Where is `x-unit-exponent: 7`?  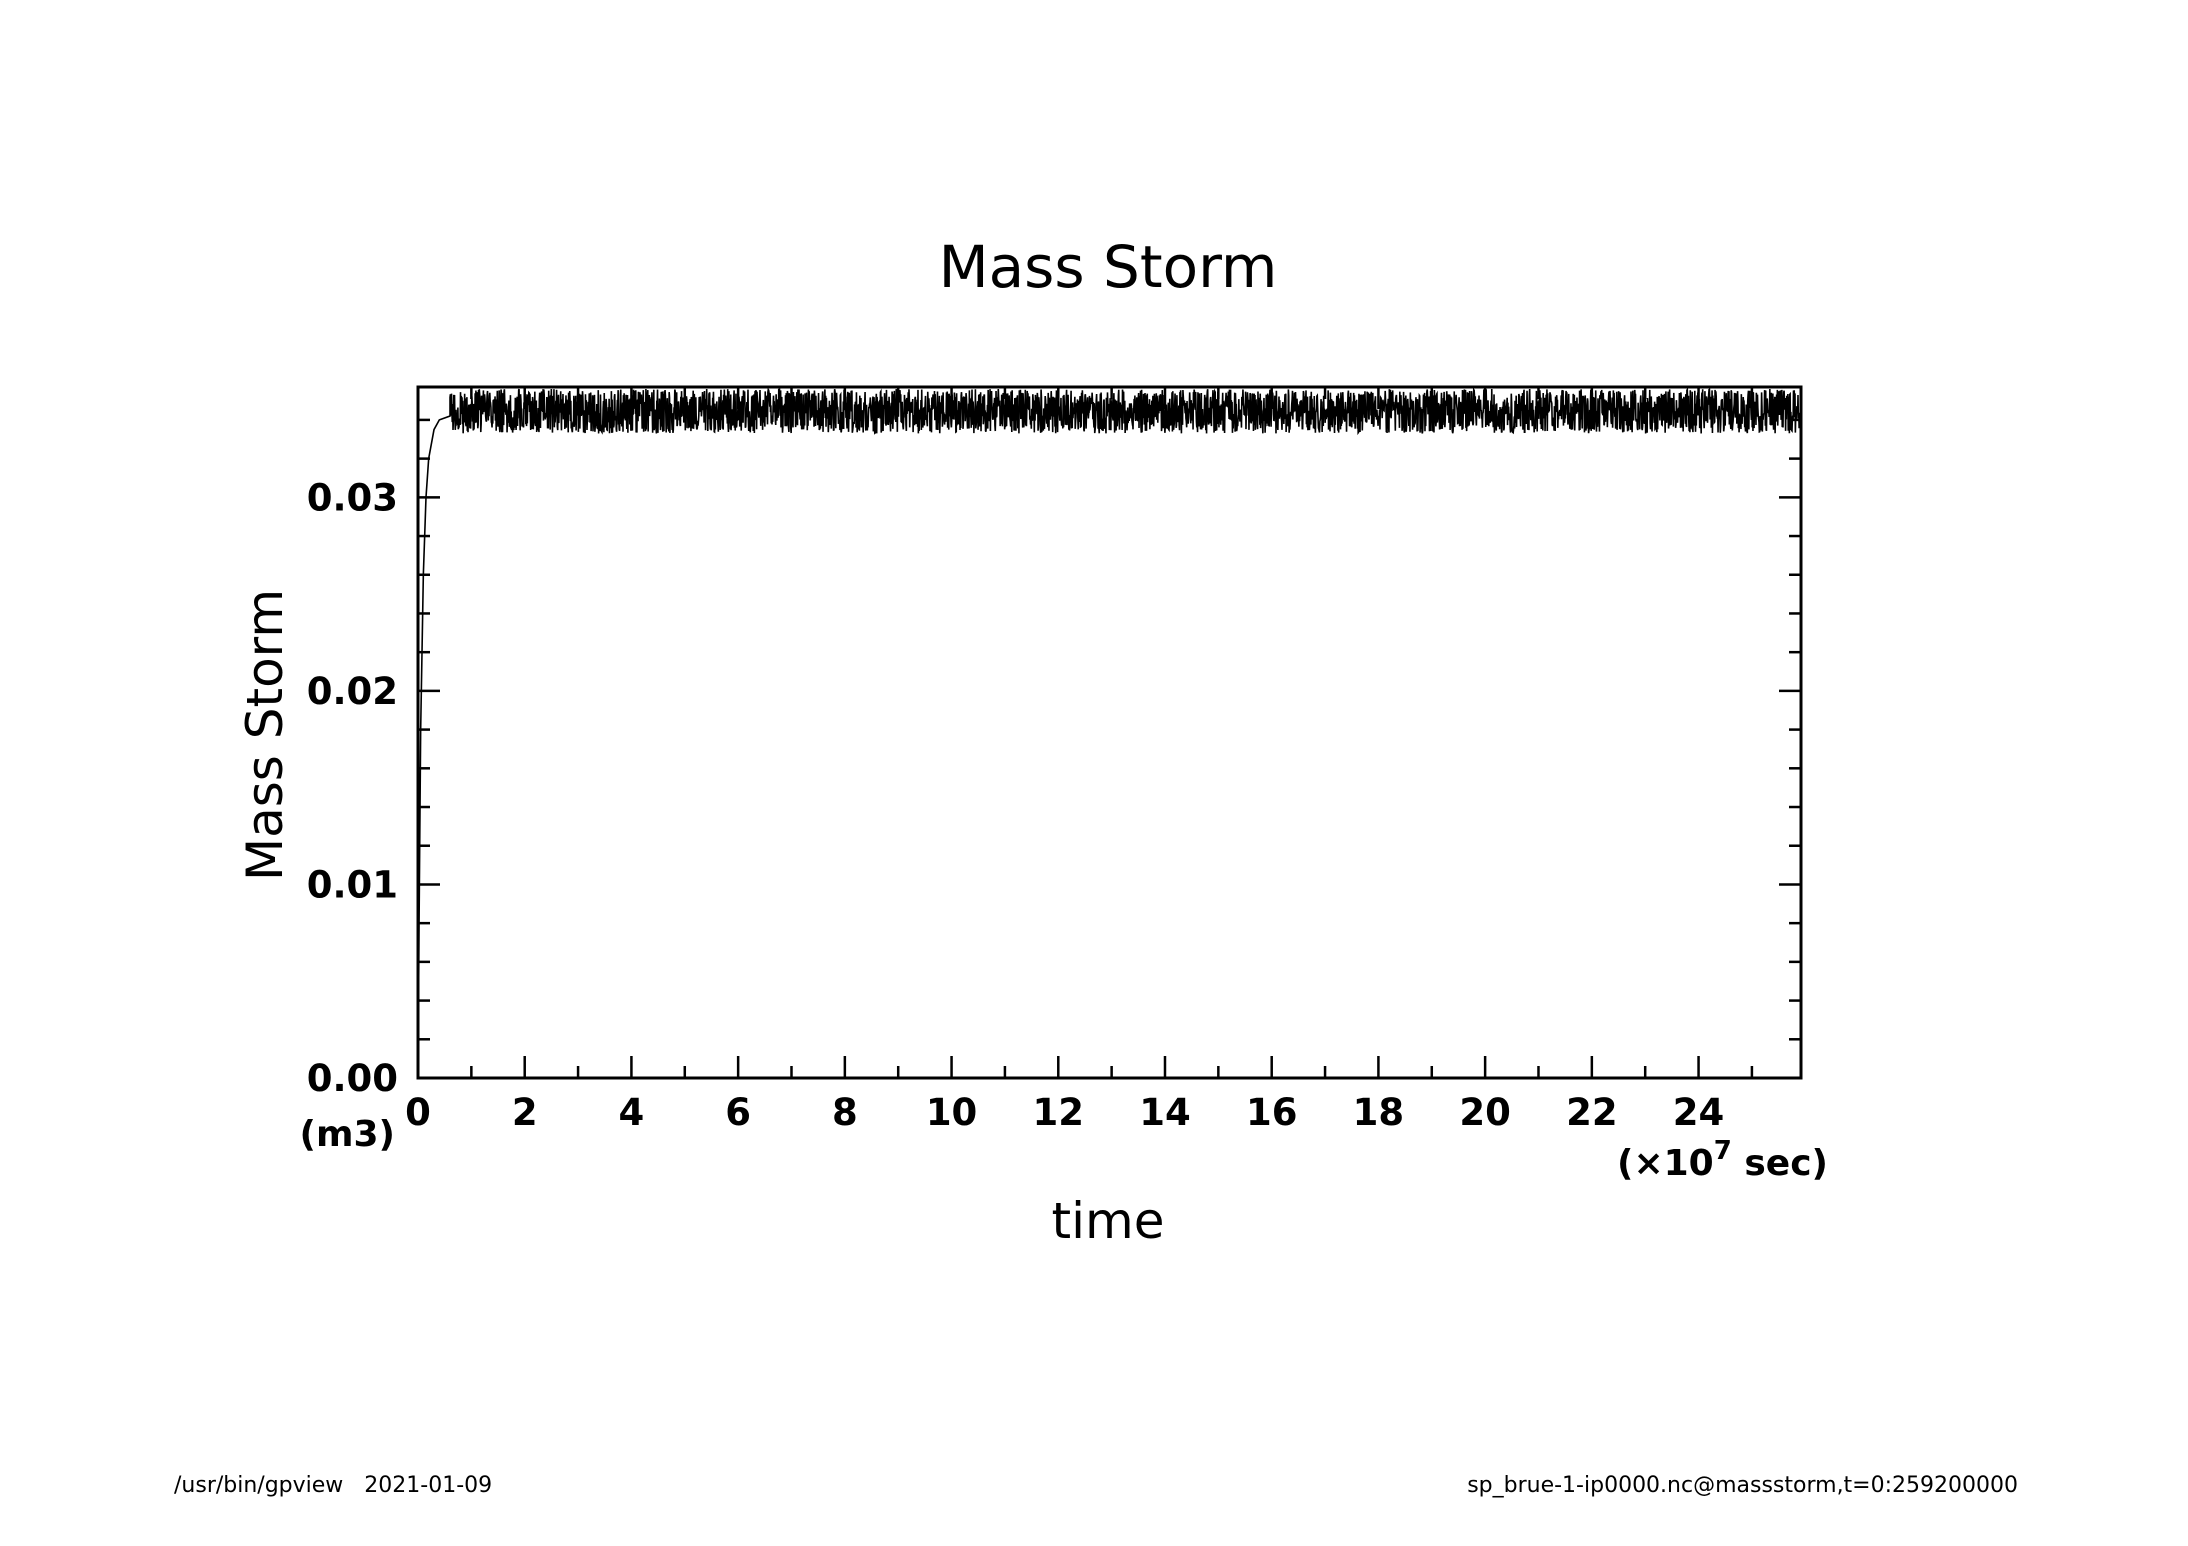 x-unit-exponent: 7 is located at coordinates (1723, 1151).